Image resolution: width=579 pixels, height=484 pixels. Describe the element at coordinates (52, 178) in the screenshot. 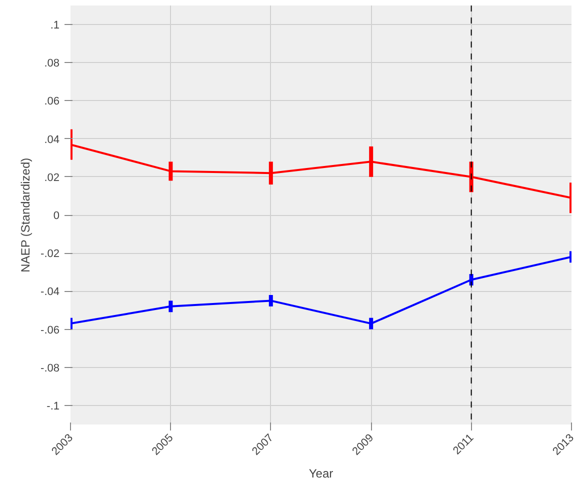

I see `y-tick-label: .02` at that location.